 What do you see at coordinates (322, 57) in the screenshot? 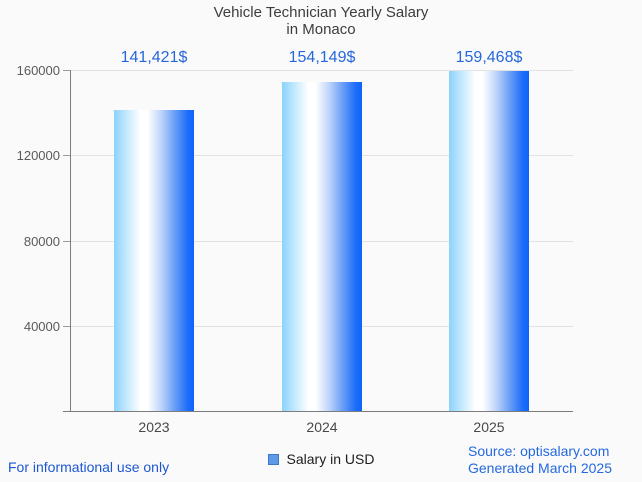
I see `bar-value-label-2024: 154,149$` at bounding box center [322, 57].